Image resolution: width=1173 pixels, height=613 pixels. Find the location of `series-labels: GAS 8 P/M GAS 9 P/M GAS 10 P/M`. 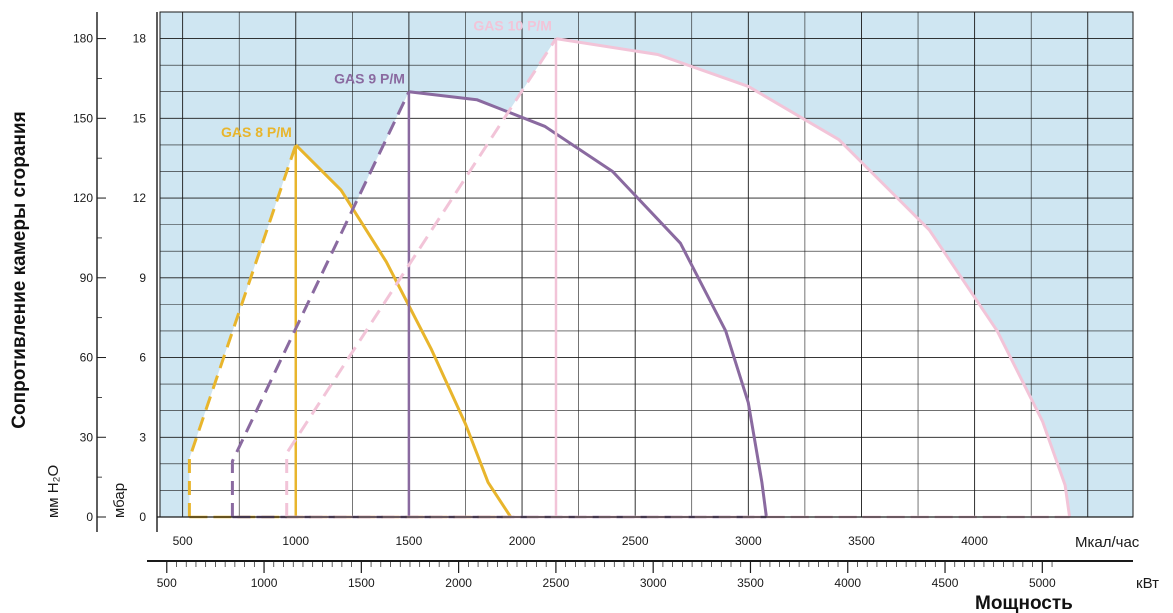

series-labels: GAS 8 P/M GAS 9 P/M GAS 10 P/M is located at coordinates (386, 79).